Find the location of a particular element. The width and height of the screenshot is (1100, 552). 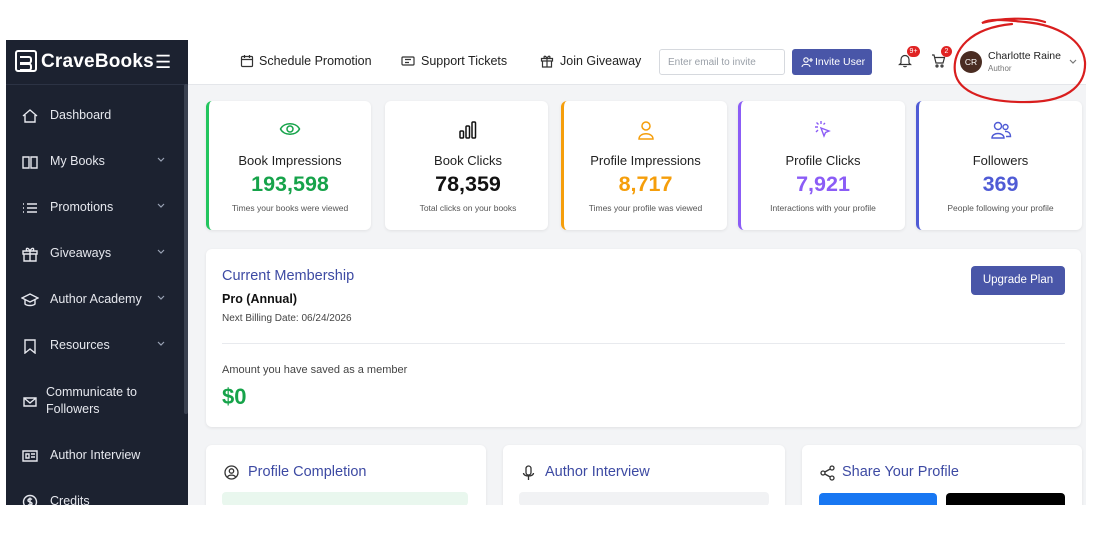

bar-chart-icon is located at coordinates (468, 130).